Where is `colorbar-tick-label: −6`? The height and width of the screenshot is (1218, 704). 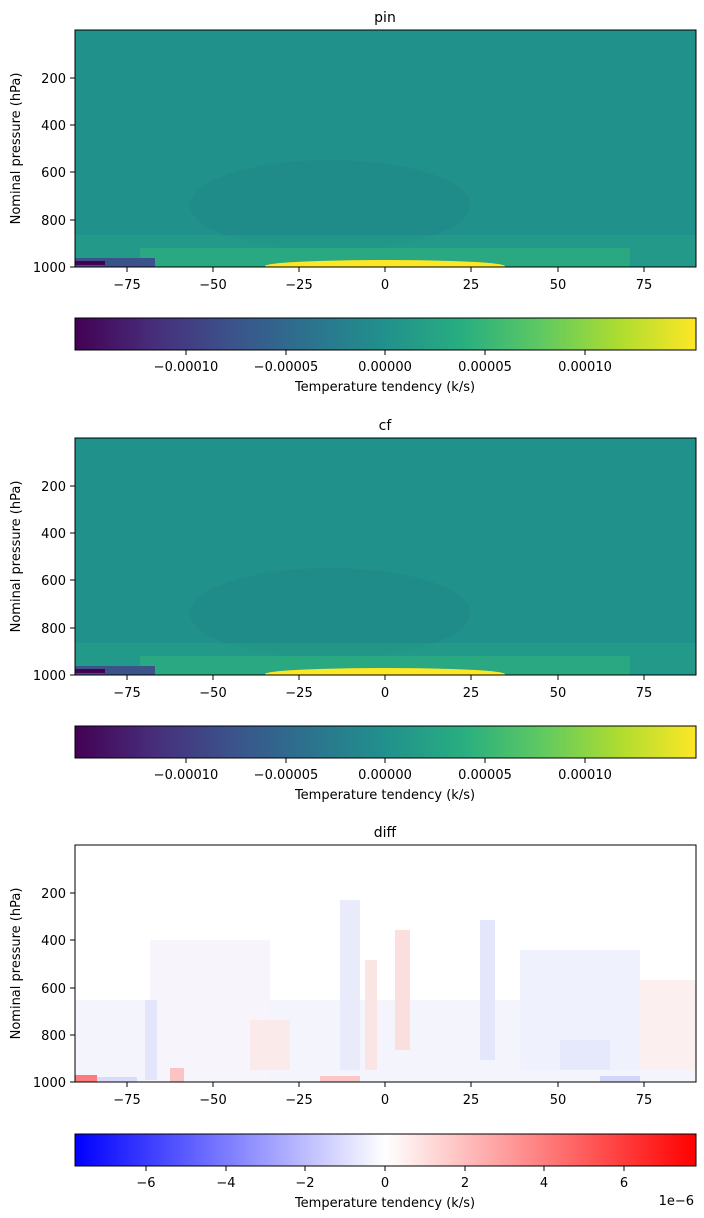
colorbar-tick-label: −6 is located at coordinates (145, 1183).